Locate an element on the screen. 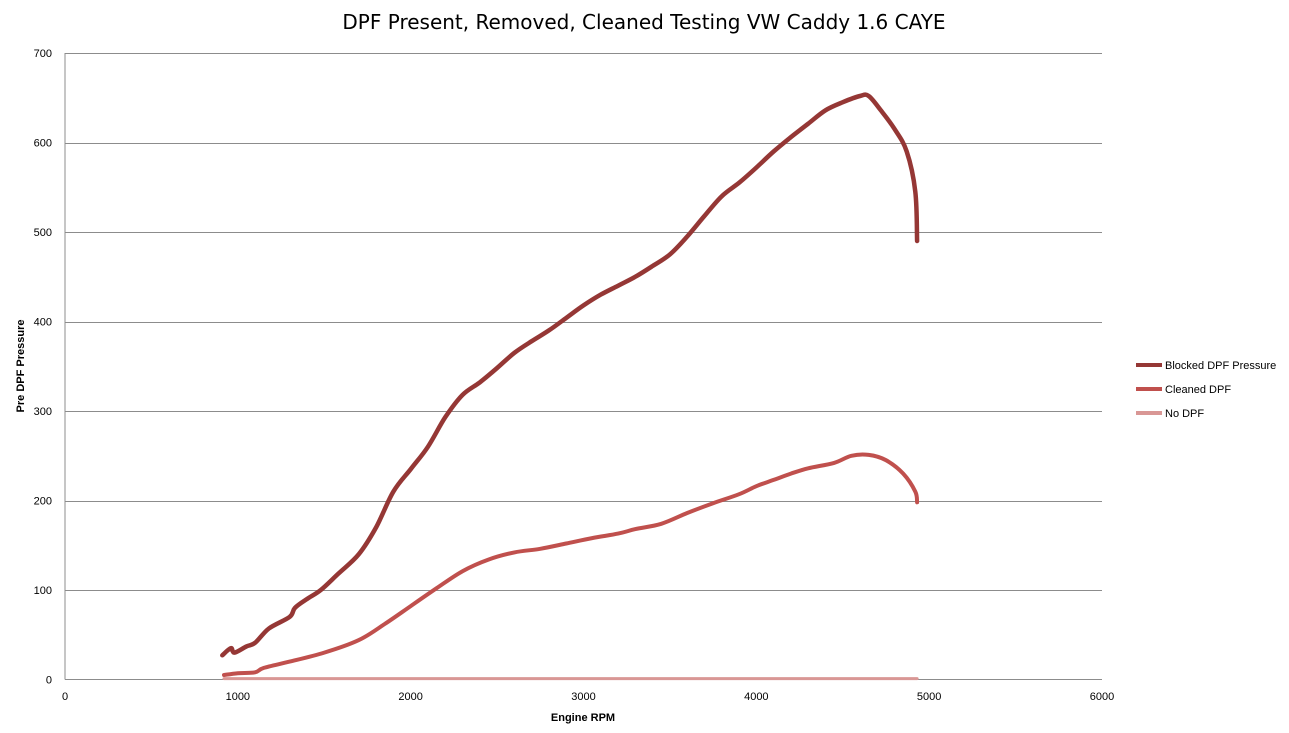 Image resolution: width=1289 pixels, height=733 pixels. y-tick-label: 400 is located at coordinates (43, 323).